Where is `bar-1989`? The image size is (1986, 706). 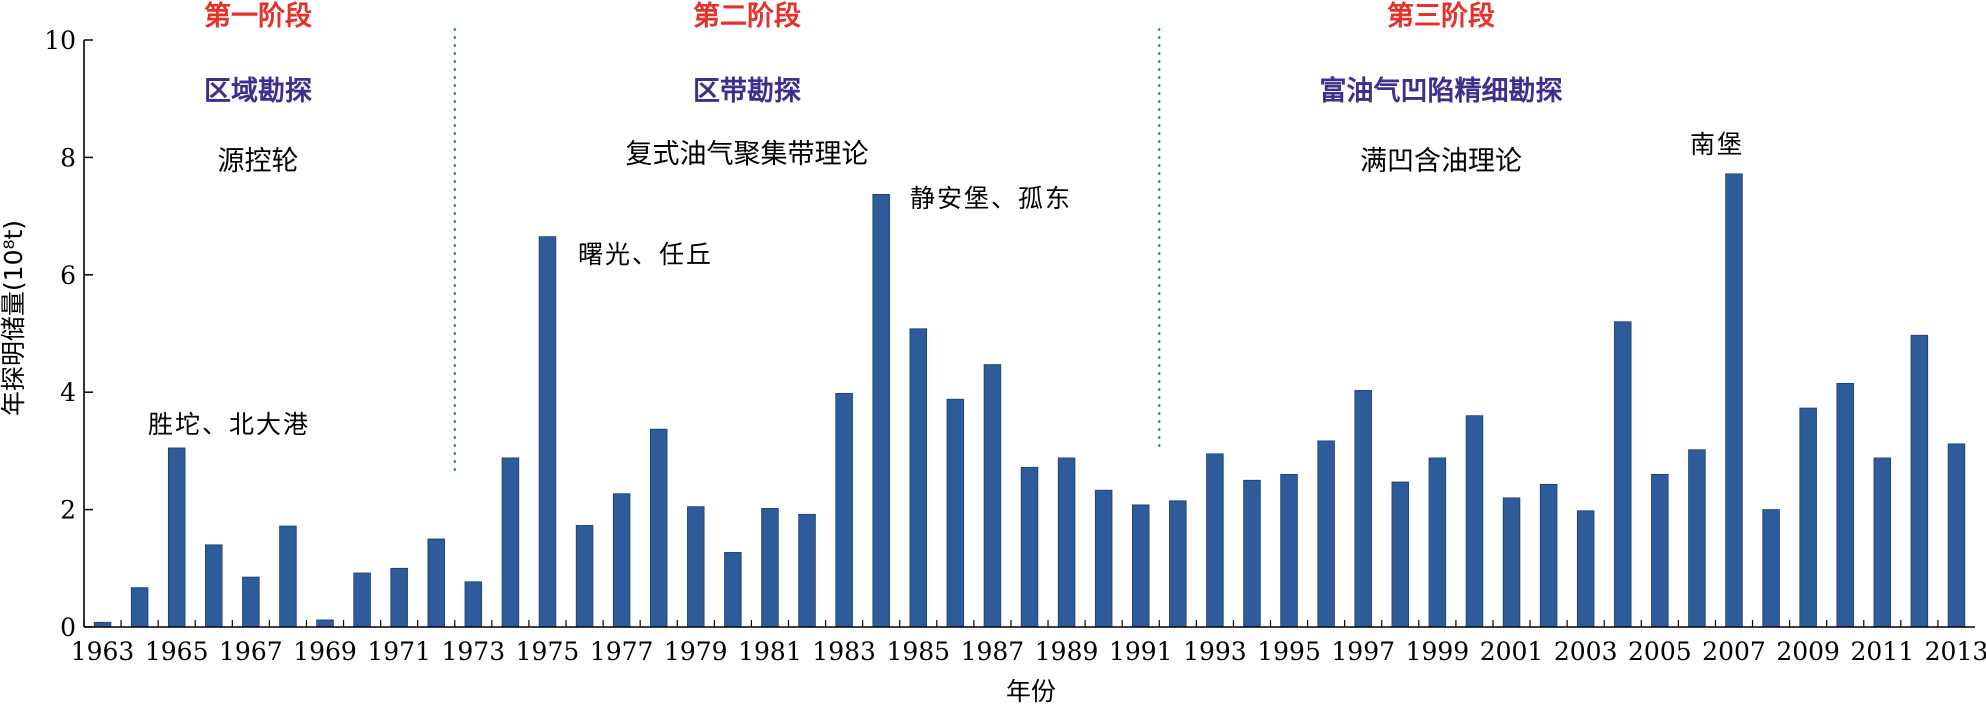 bar-1989 is located at coordinates (1066, 542).